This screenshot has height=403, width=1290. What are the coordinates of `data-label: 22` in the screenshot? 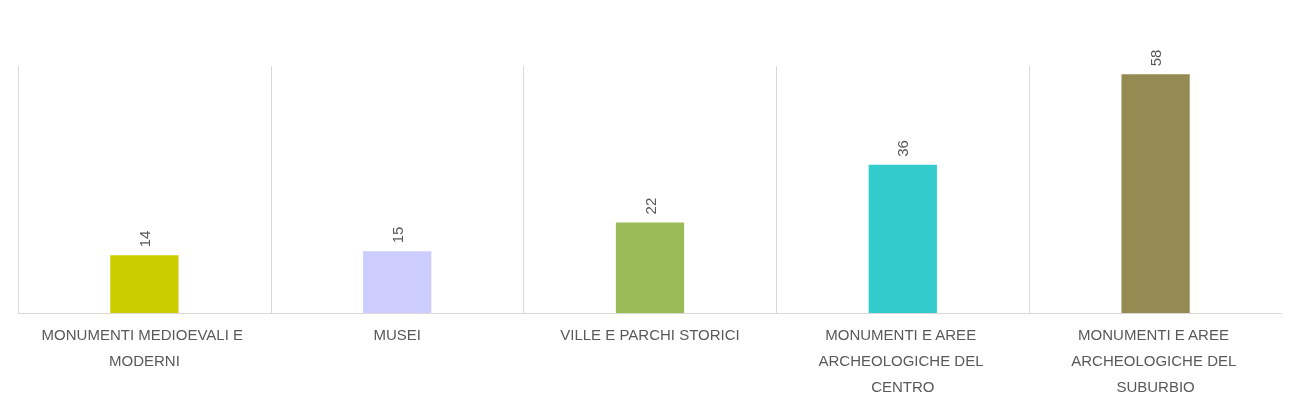 It's located at (650, 206).